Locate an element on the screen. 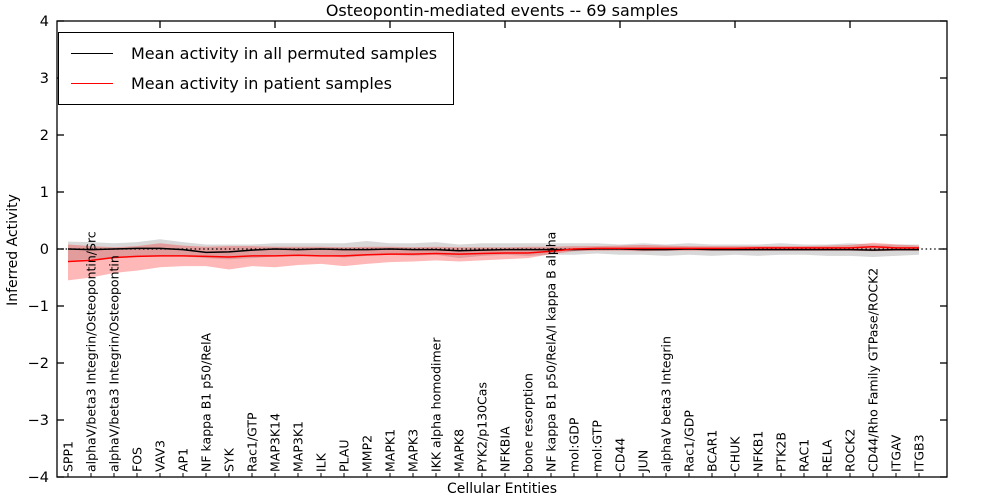 Image resolution: width=1000 pixels, height=500 pixels. legend-item-permuted: Mean activity in all permuted samples is located at coordinates (254, 53).